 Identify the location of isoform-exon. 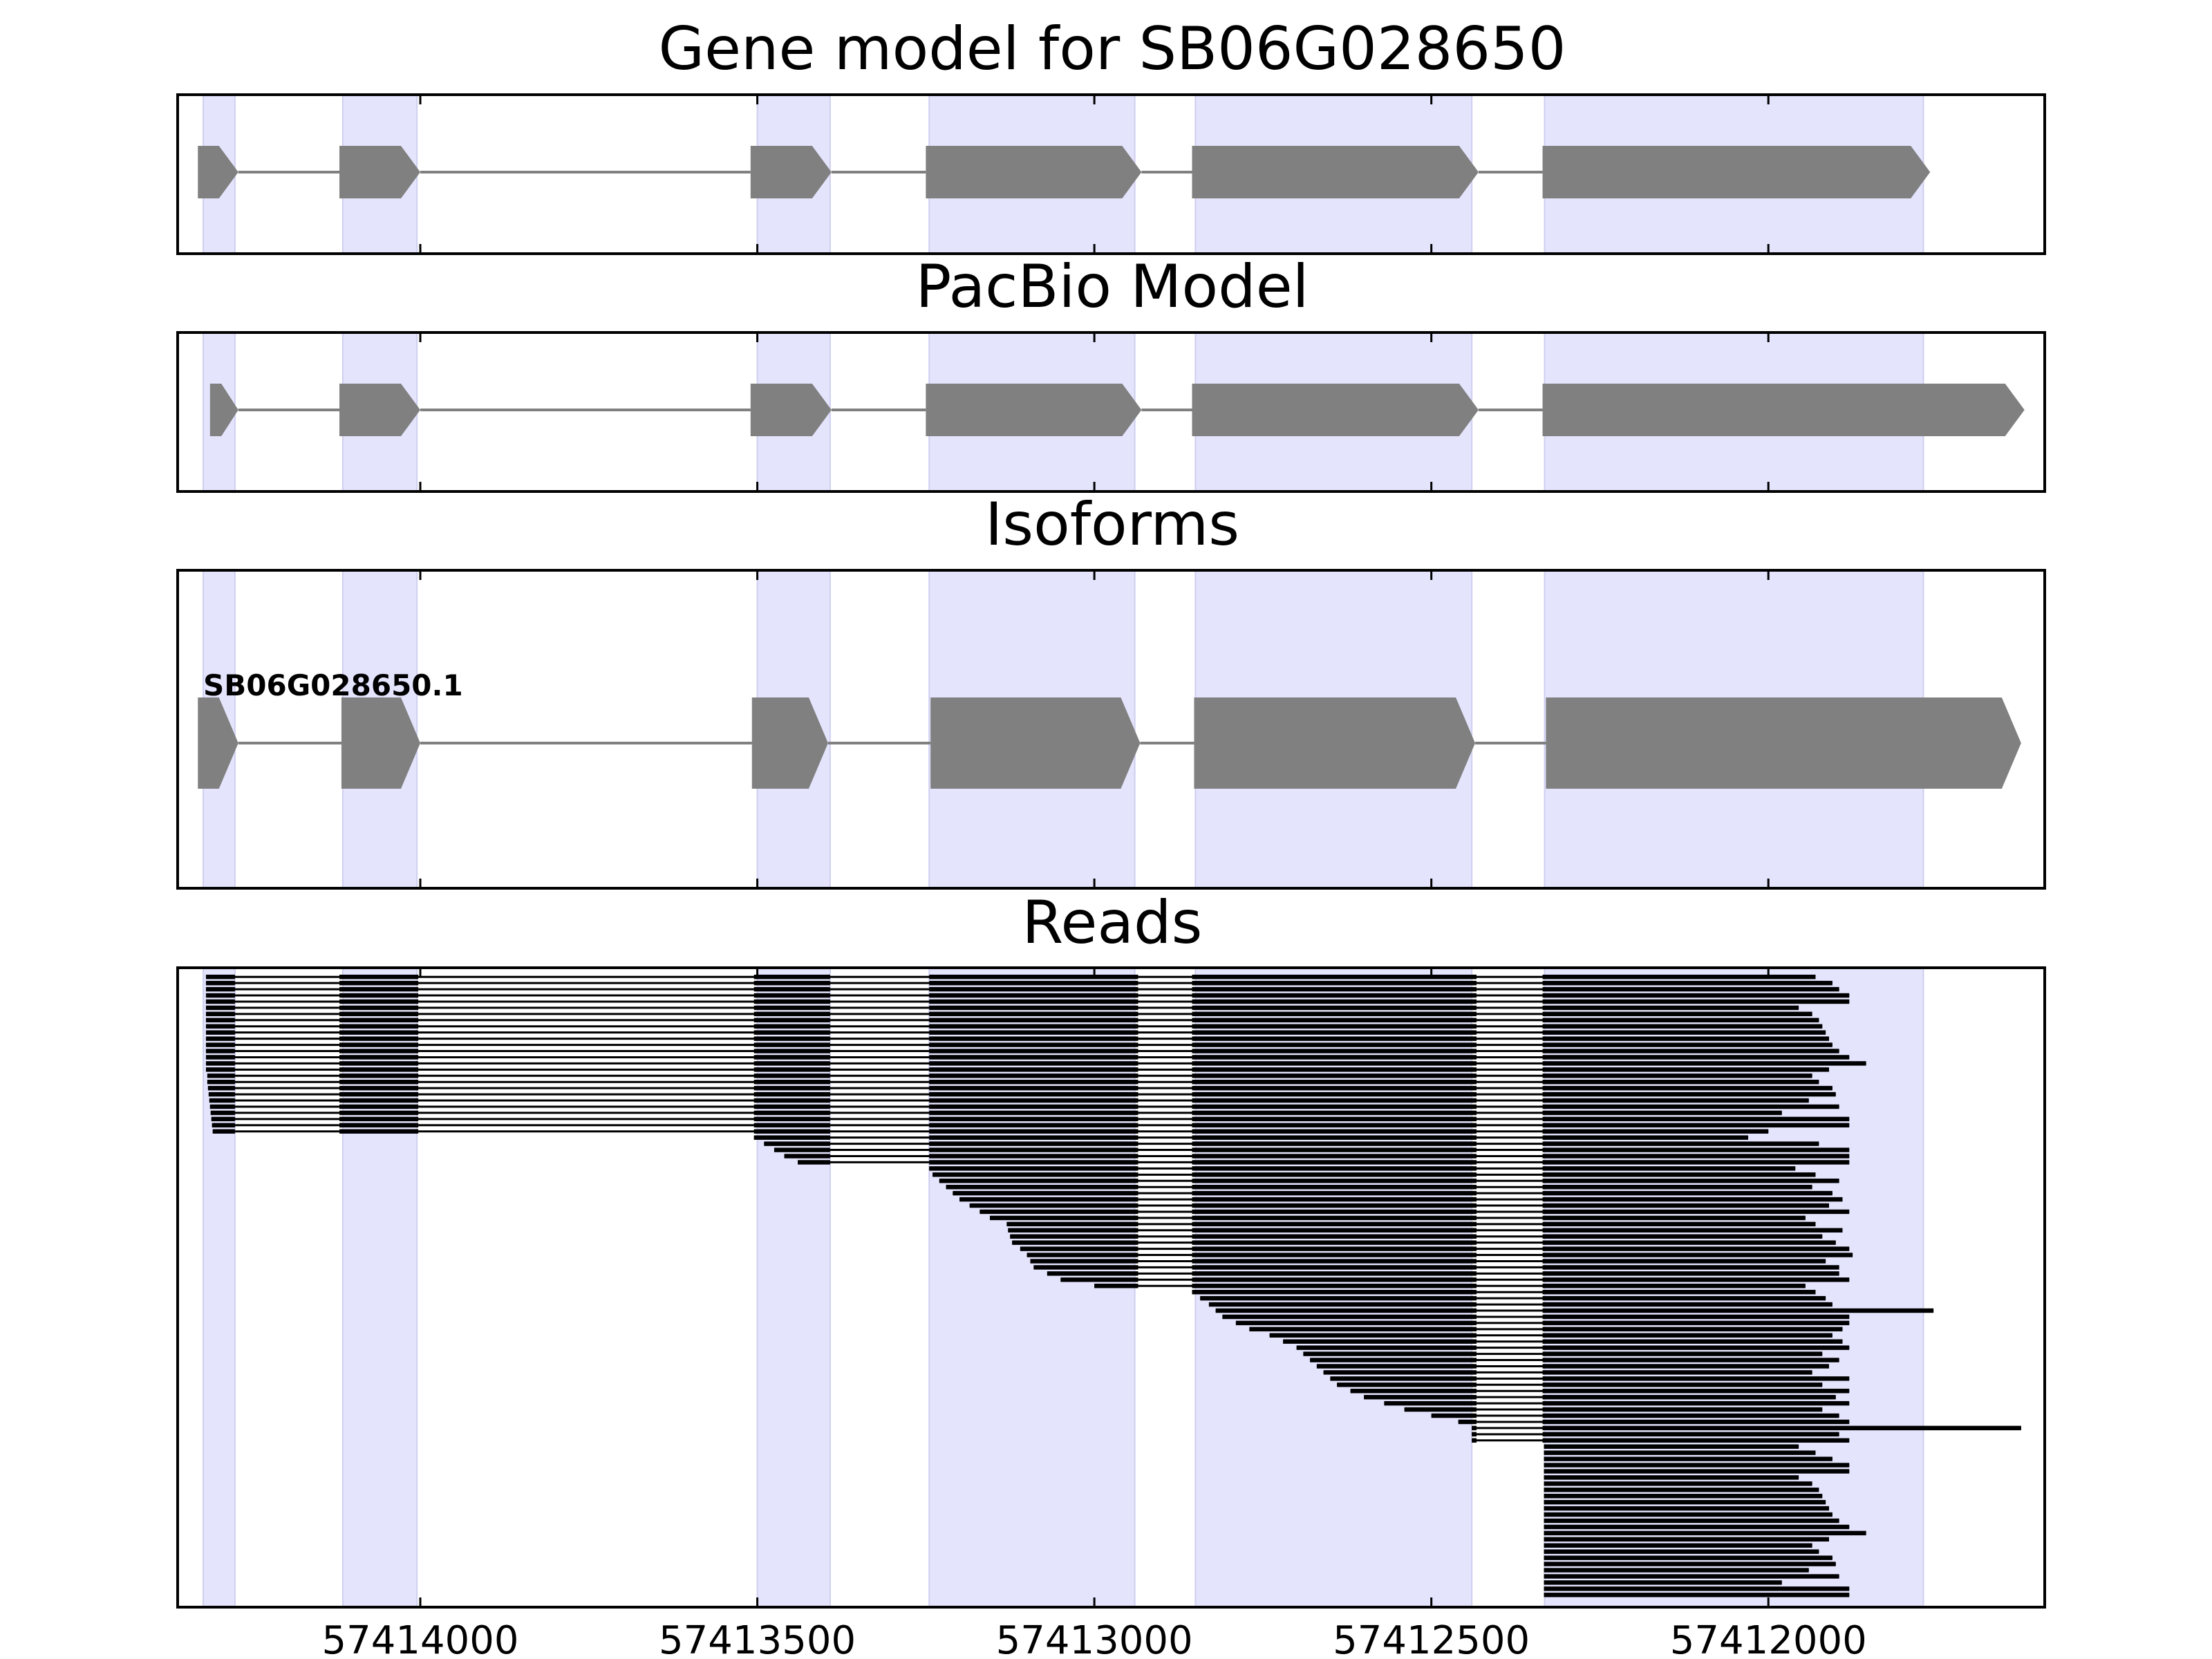
(789, 743).